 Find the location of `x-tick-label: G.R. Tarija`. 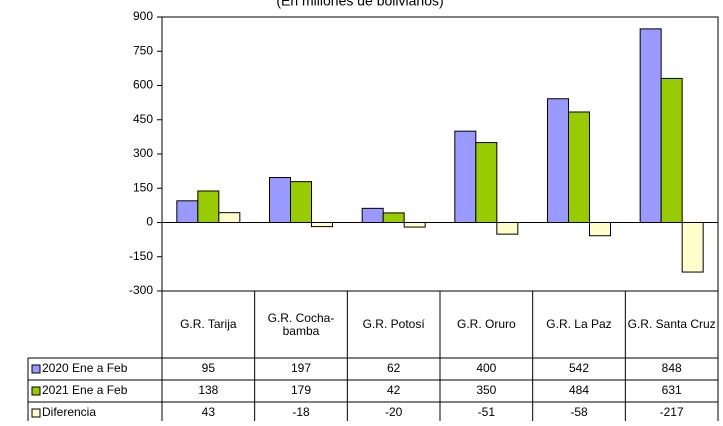

x-tick-label: G.R. Tarija is located at coordinates (208, 324).